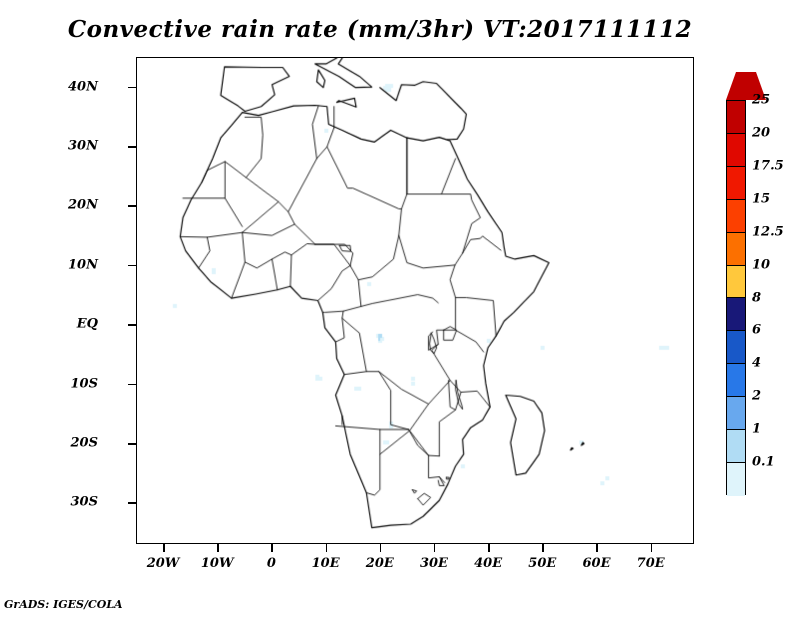  What do you see at coordinates (271, 563) in the screenshot?
I see `x-axis-label: 0` at bounding box center [271, 563].